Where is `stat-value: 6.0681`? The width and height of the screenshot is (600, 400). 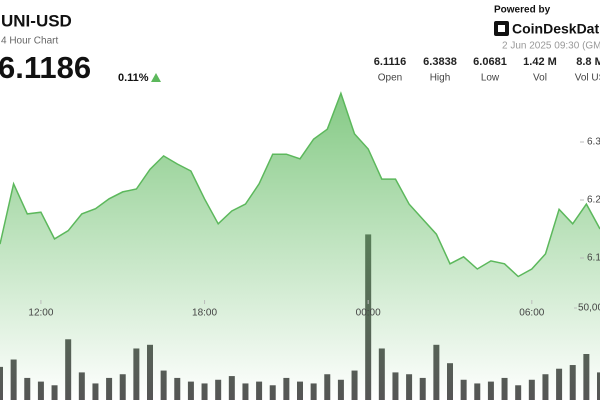 stat-value: 6.0681 is located at coordinates (490, 62).